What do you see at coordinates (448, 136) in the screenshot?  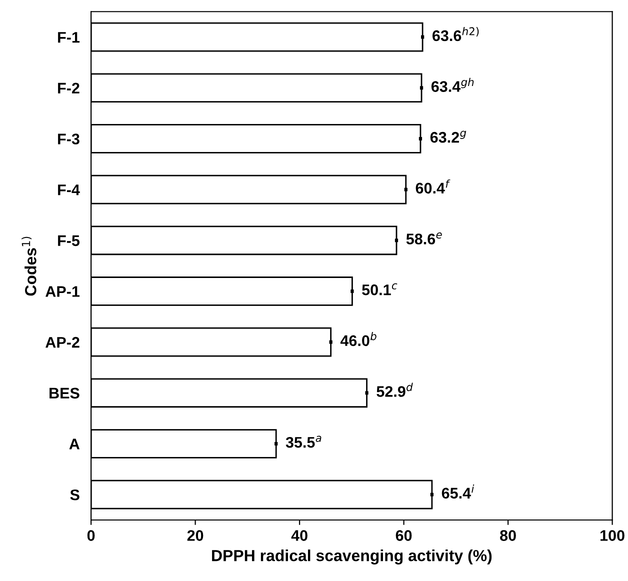 I see `data-label: 63.2$^{g}$` at bounding box center [448, 136].